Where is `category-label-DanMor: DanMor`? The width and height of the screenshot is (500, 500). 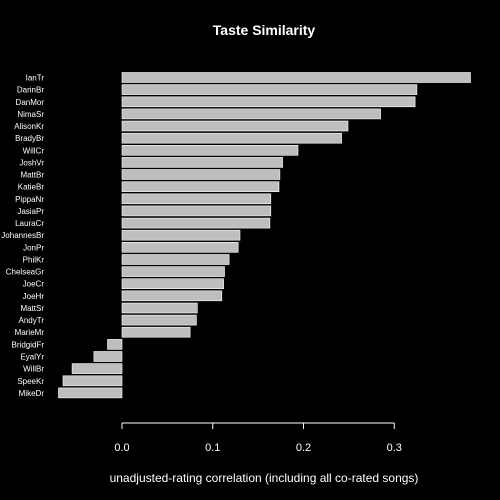
category-label-DanMor: DanMor is located at coordinates (30, 102).